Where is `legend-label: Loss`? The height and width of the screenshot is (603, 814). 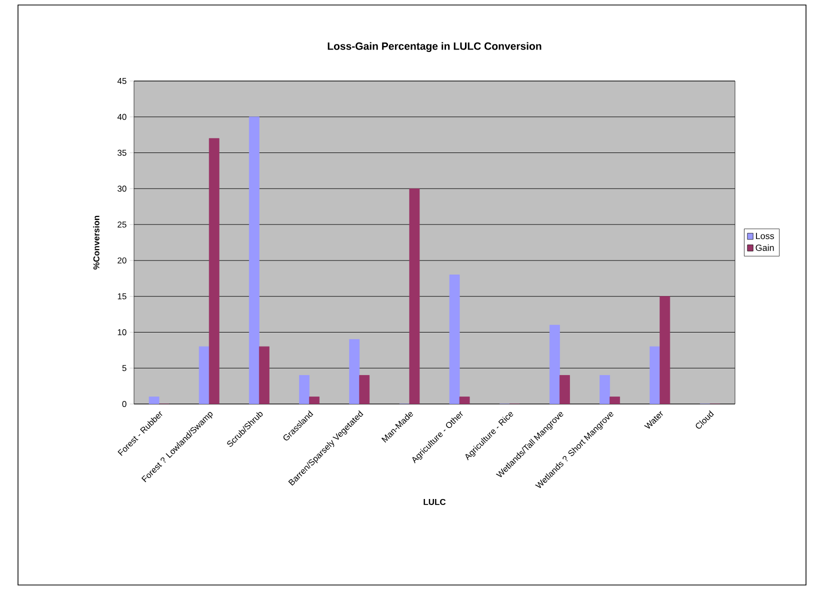
legend-label: Loss is located at coordinates (765, 236).